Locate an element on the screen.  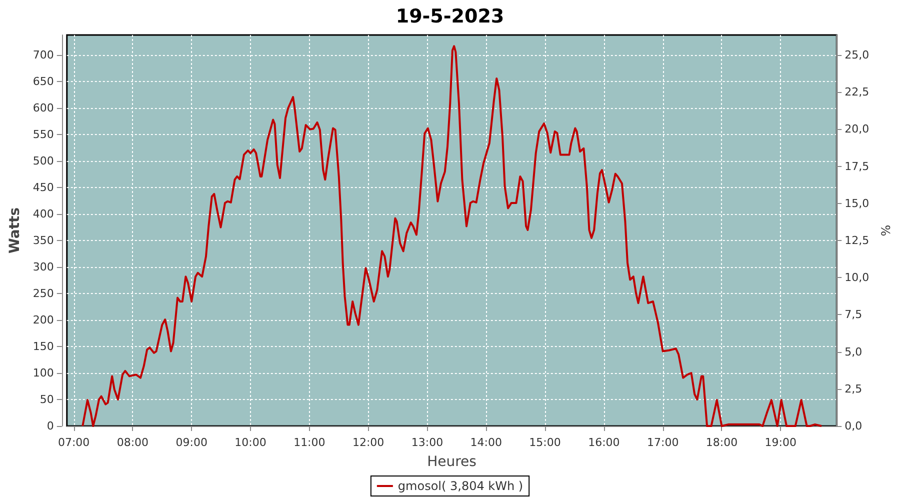
y2-tick-label: 5,0 is located at coordinates (853, 351).